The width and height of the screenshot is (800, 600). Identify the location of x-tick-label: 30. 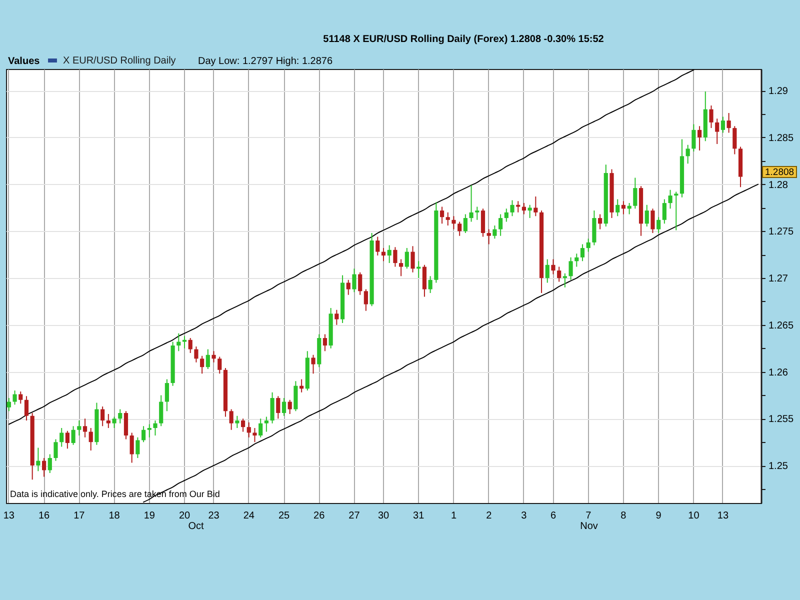
(384, 516).